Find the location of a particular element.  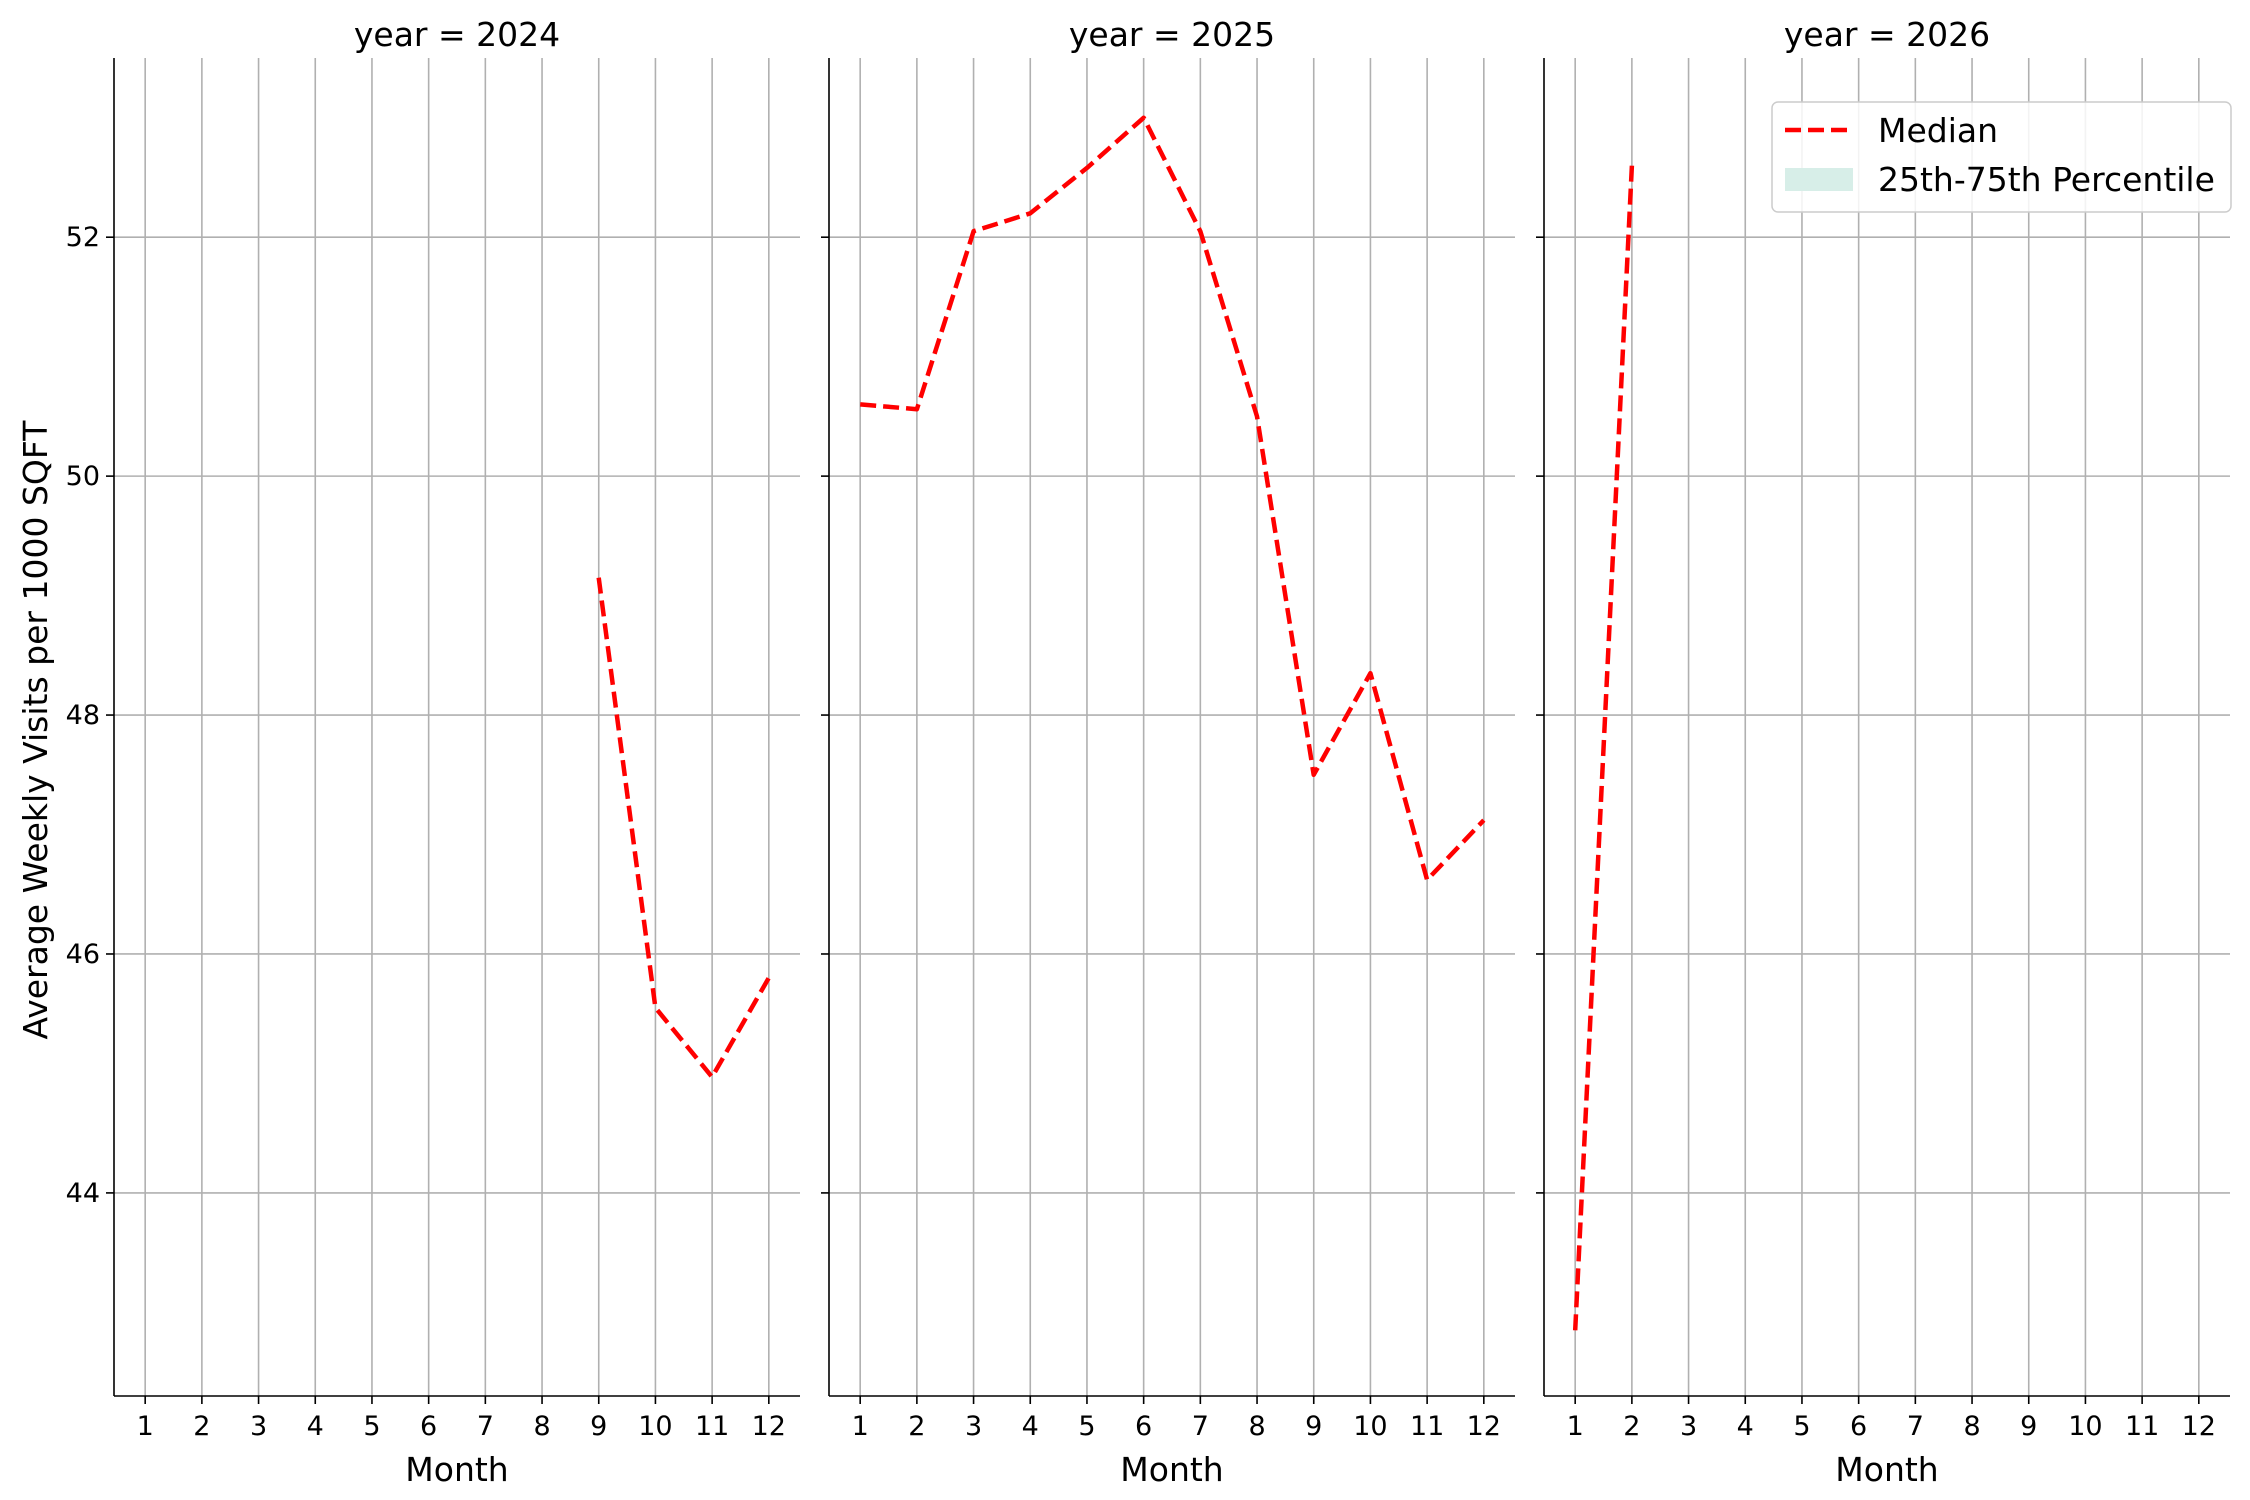

legend-percentile-label: 25th-75th Percentile is located at coordinates (2046, 179).